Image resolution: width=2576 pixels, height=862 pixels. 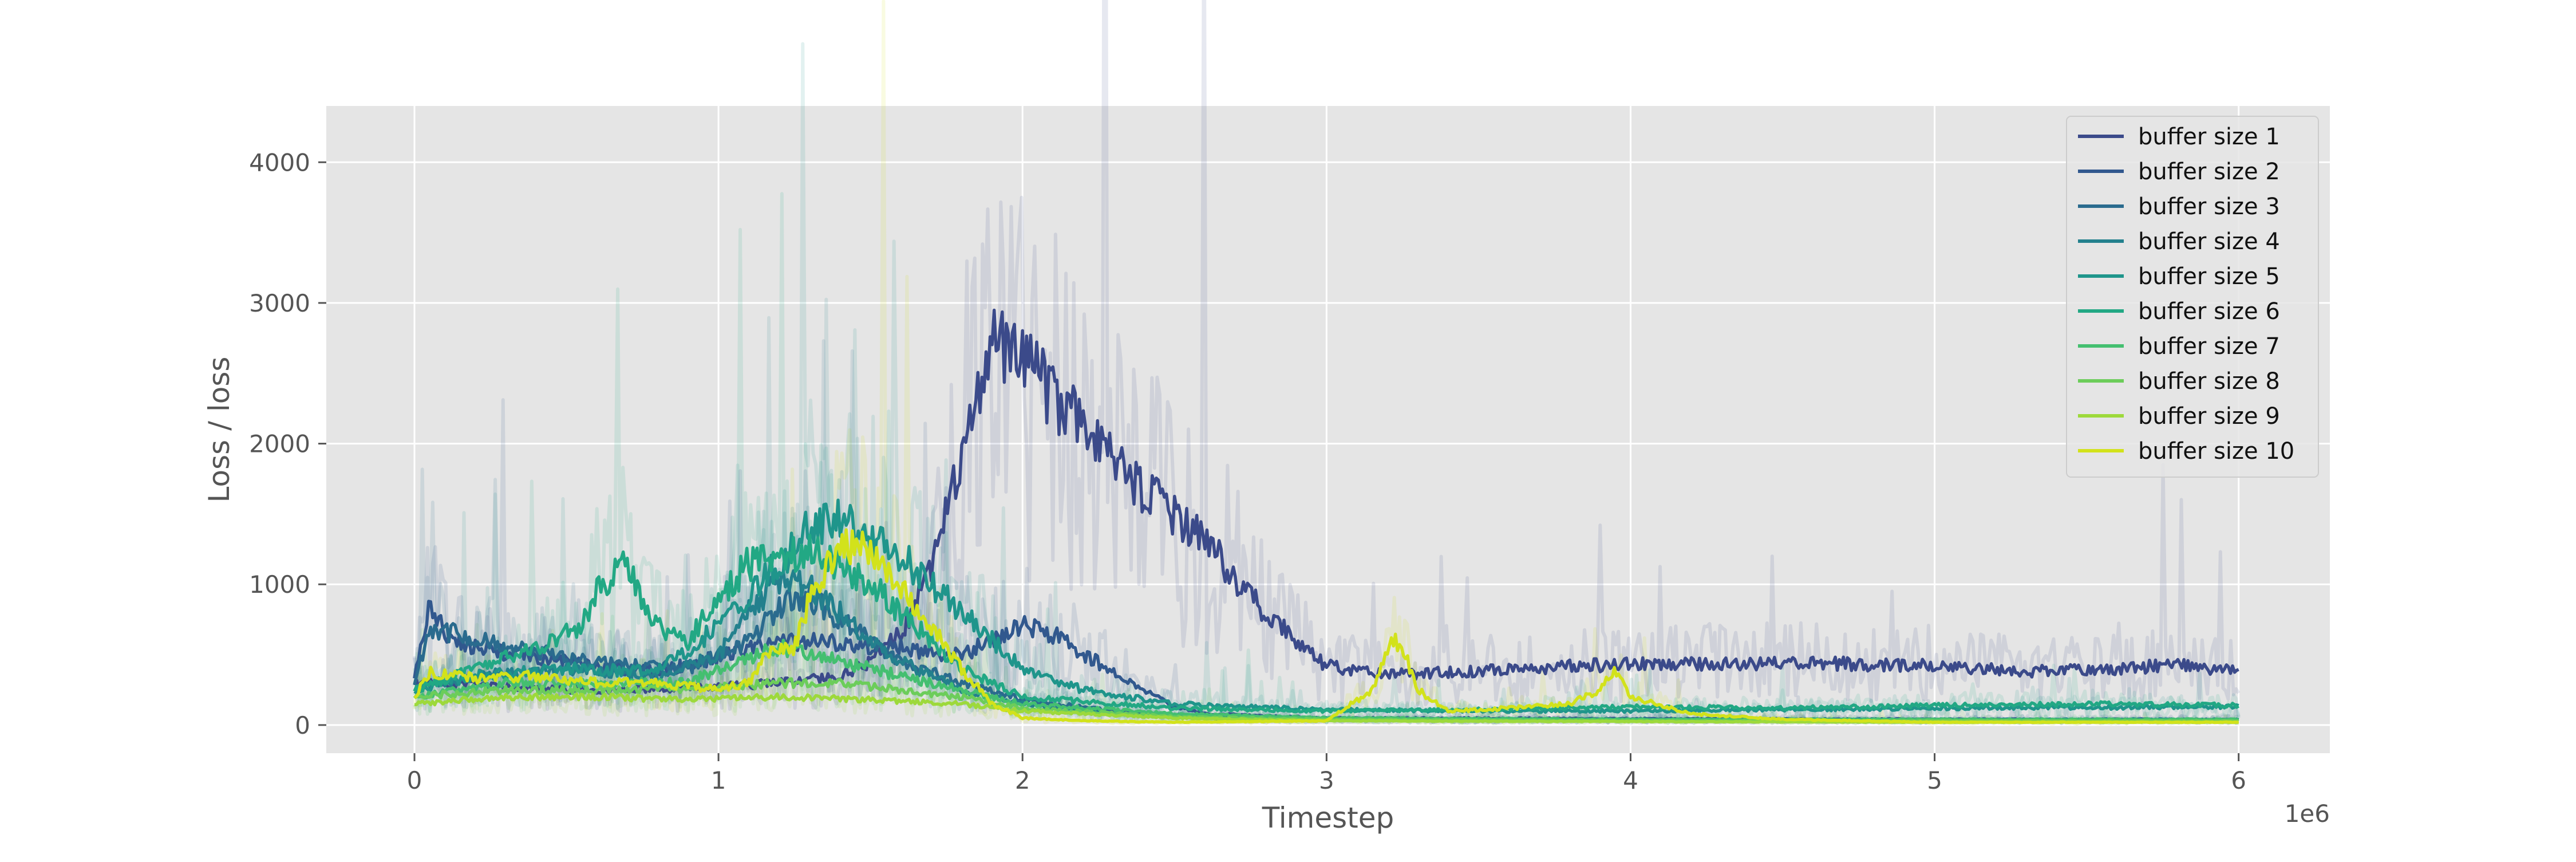 What do you see at coordinates (1934, 780) in the screenshot?
I see `x-tick-label: 5` at bounding box center [1934, 780].